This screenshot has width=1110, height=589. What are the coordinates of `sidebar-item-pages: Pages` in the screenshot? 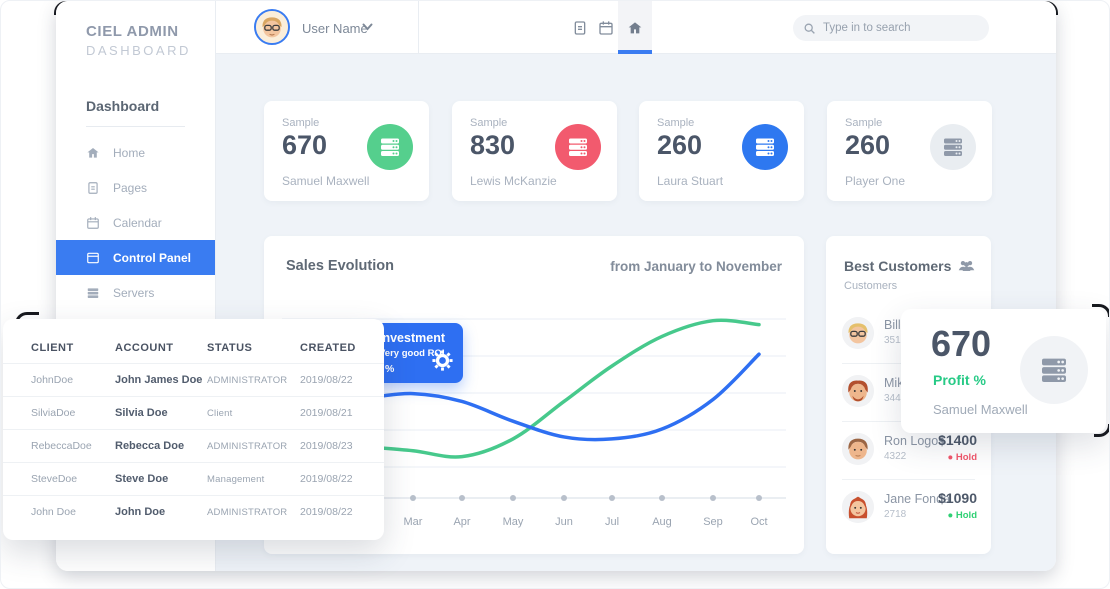 It's located at (135, 187).